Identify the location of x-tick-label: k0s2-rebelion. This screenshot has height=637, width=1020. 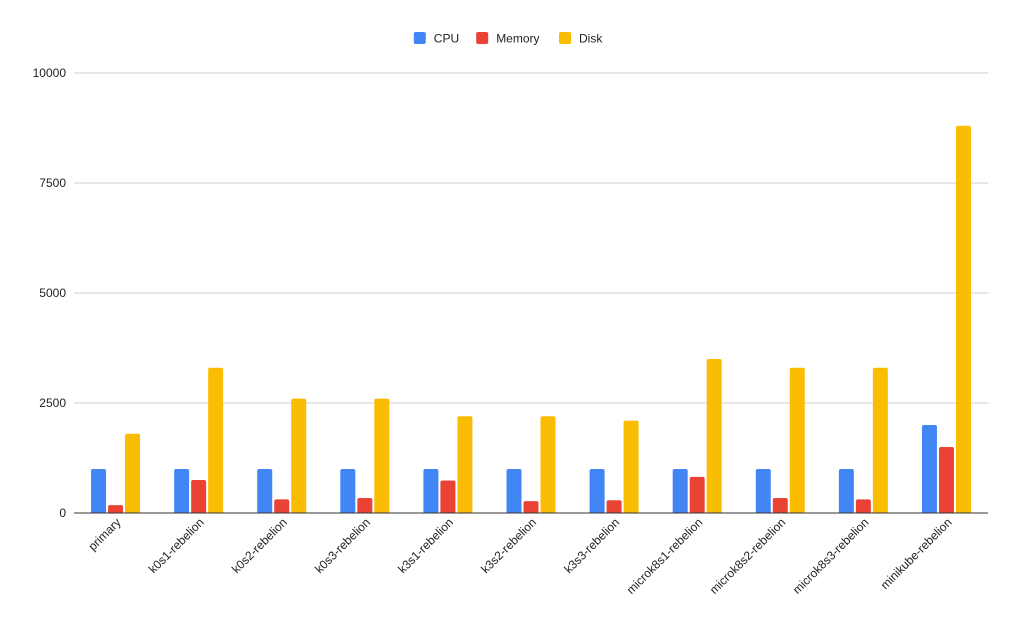
(259, 545).